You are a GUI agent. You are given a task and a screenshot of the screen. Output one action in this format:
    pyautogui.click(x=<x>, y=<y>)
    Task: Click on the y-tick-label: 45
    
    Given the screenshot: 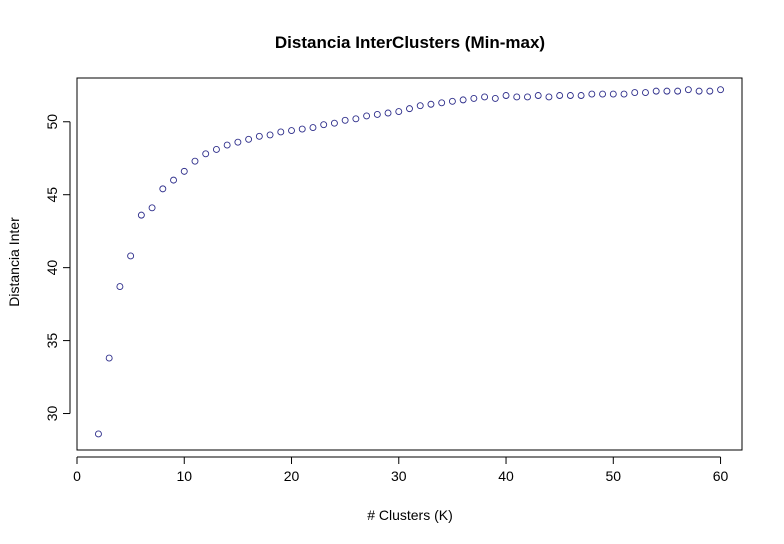 What is the action you would take?
    pyautogui.click(x=52, y=195)
    